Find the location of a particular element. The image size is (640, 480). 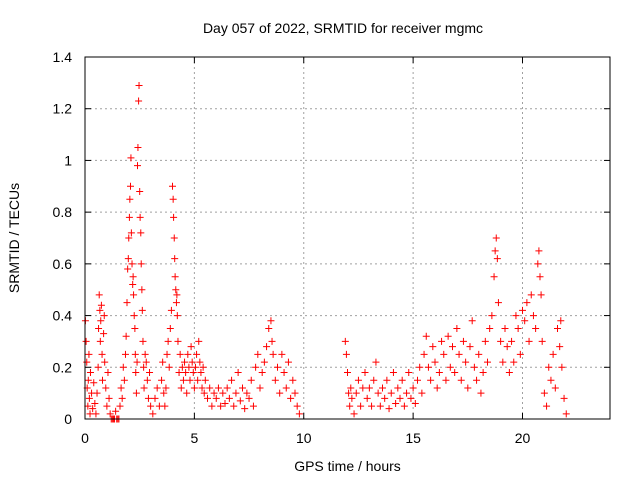

x-tick-label: 5 is located at coordinates (194, 438).